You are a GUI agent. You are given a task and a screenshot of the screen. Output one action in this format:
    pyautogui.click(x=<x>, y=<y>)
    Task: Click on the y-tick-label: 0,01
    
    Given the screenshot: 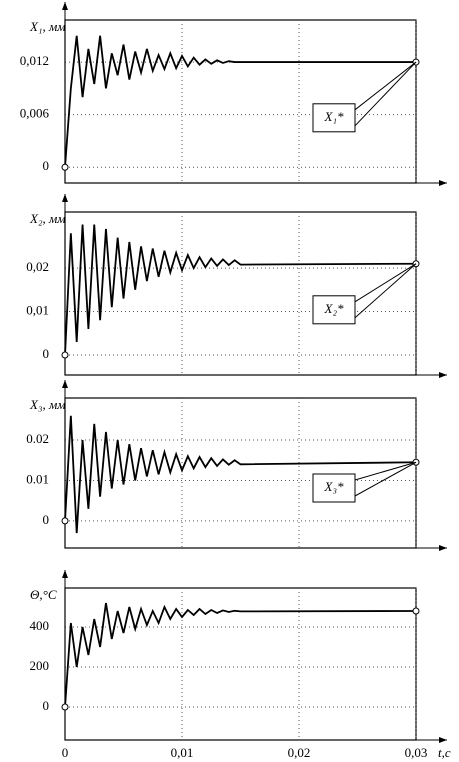 What is the action you would take?
    pyautogui.click(x=37, y=310)
    